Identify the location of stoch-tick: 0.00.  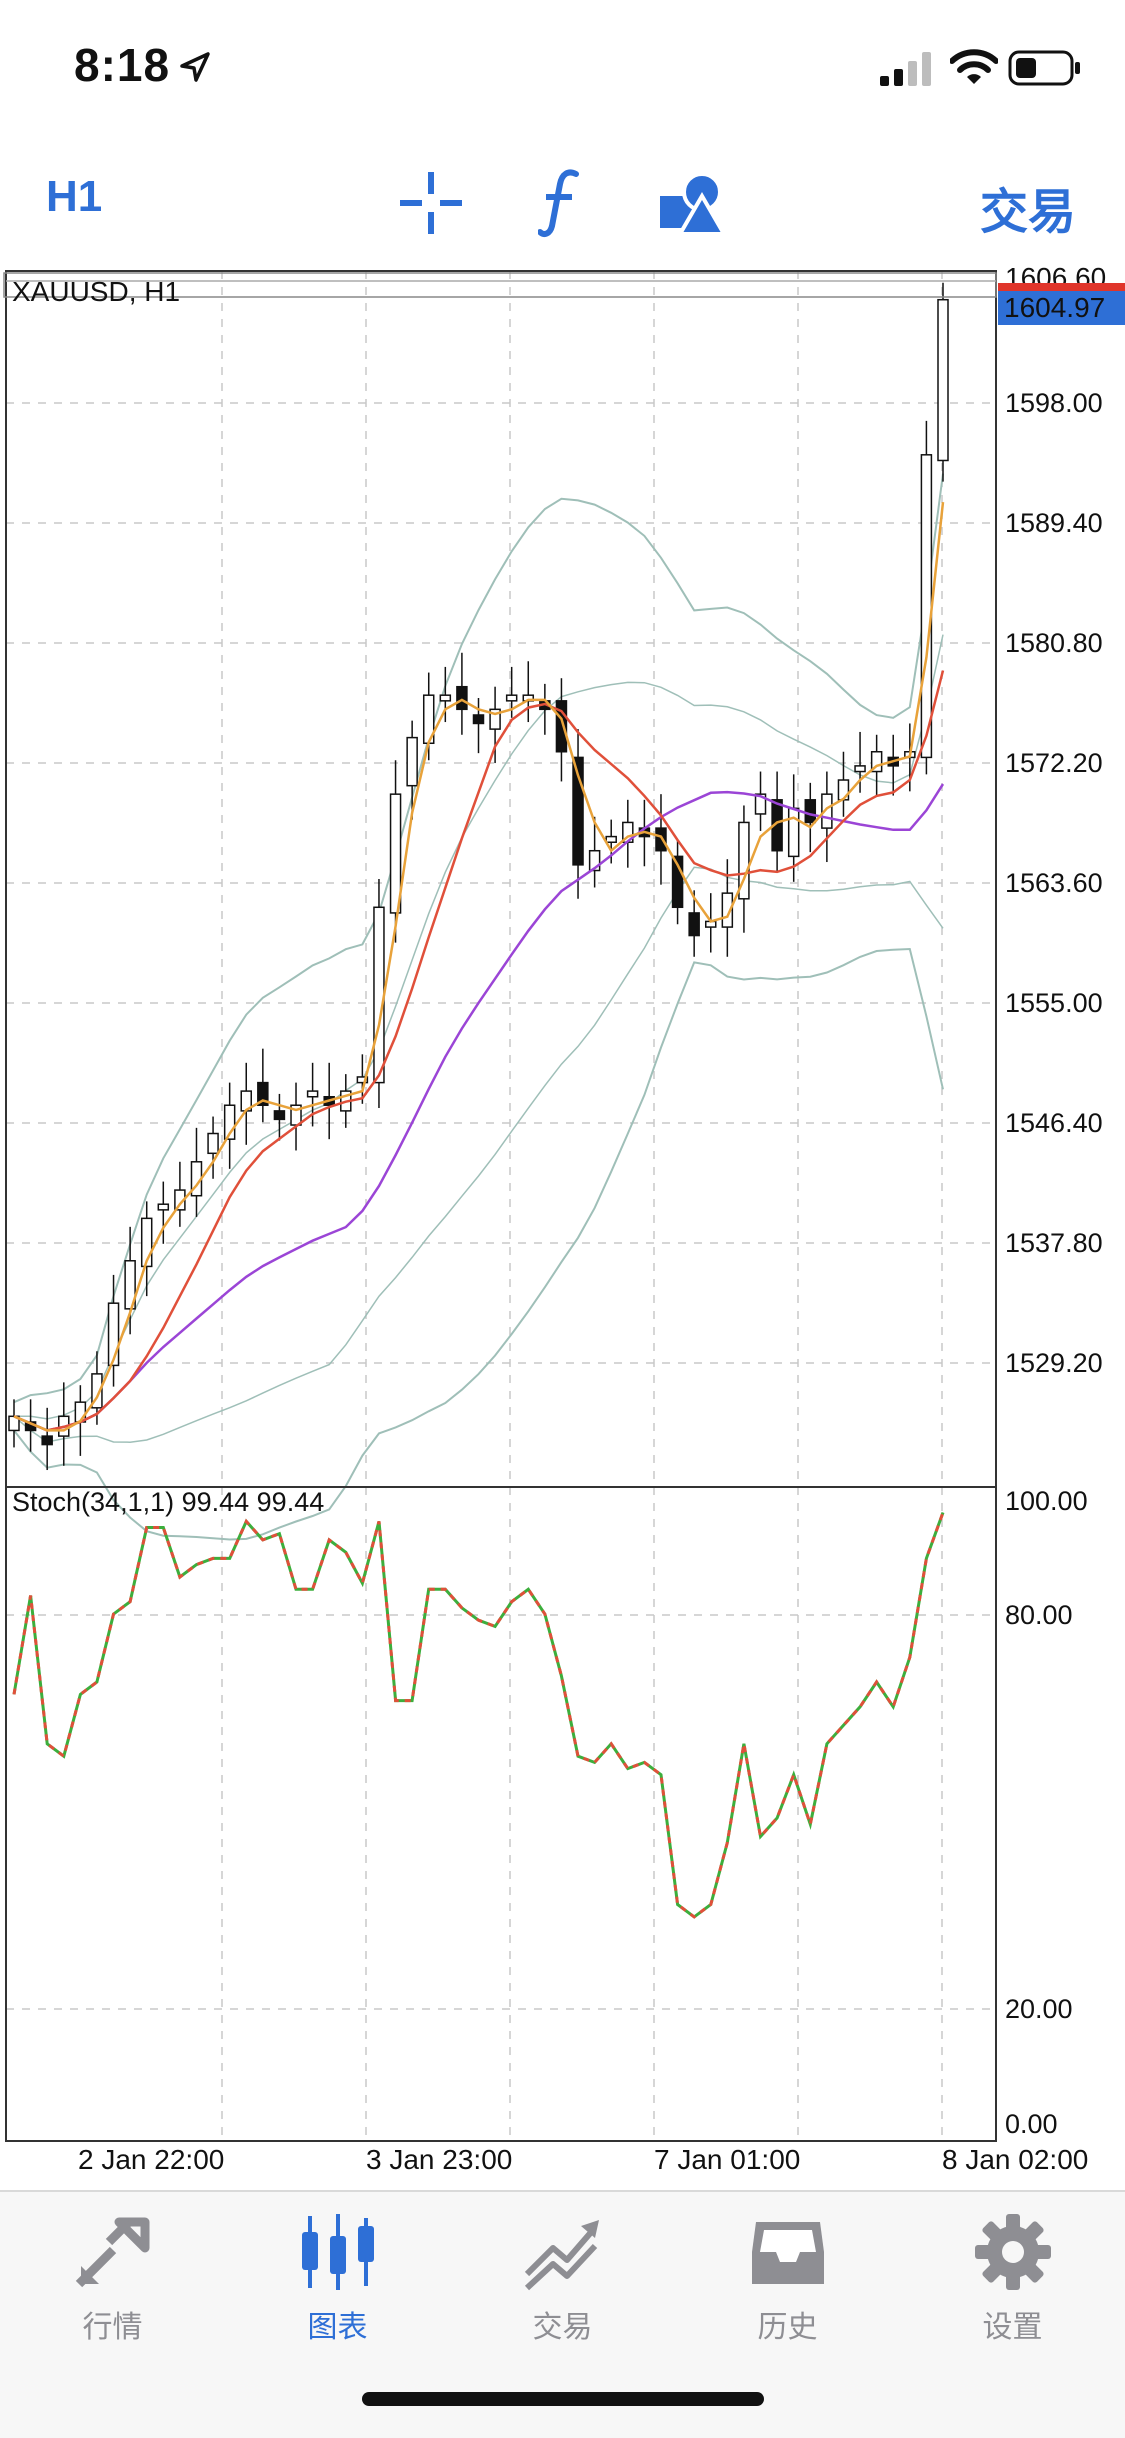
(1031, 2124).